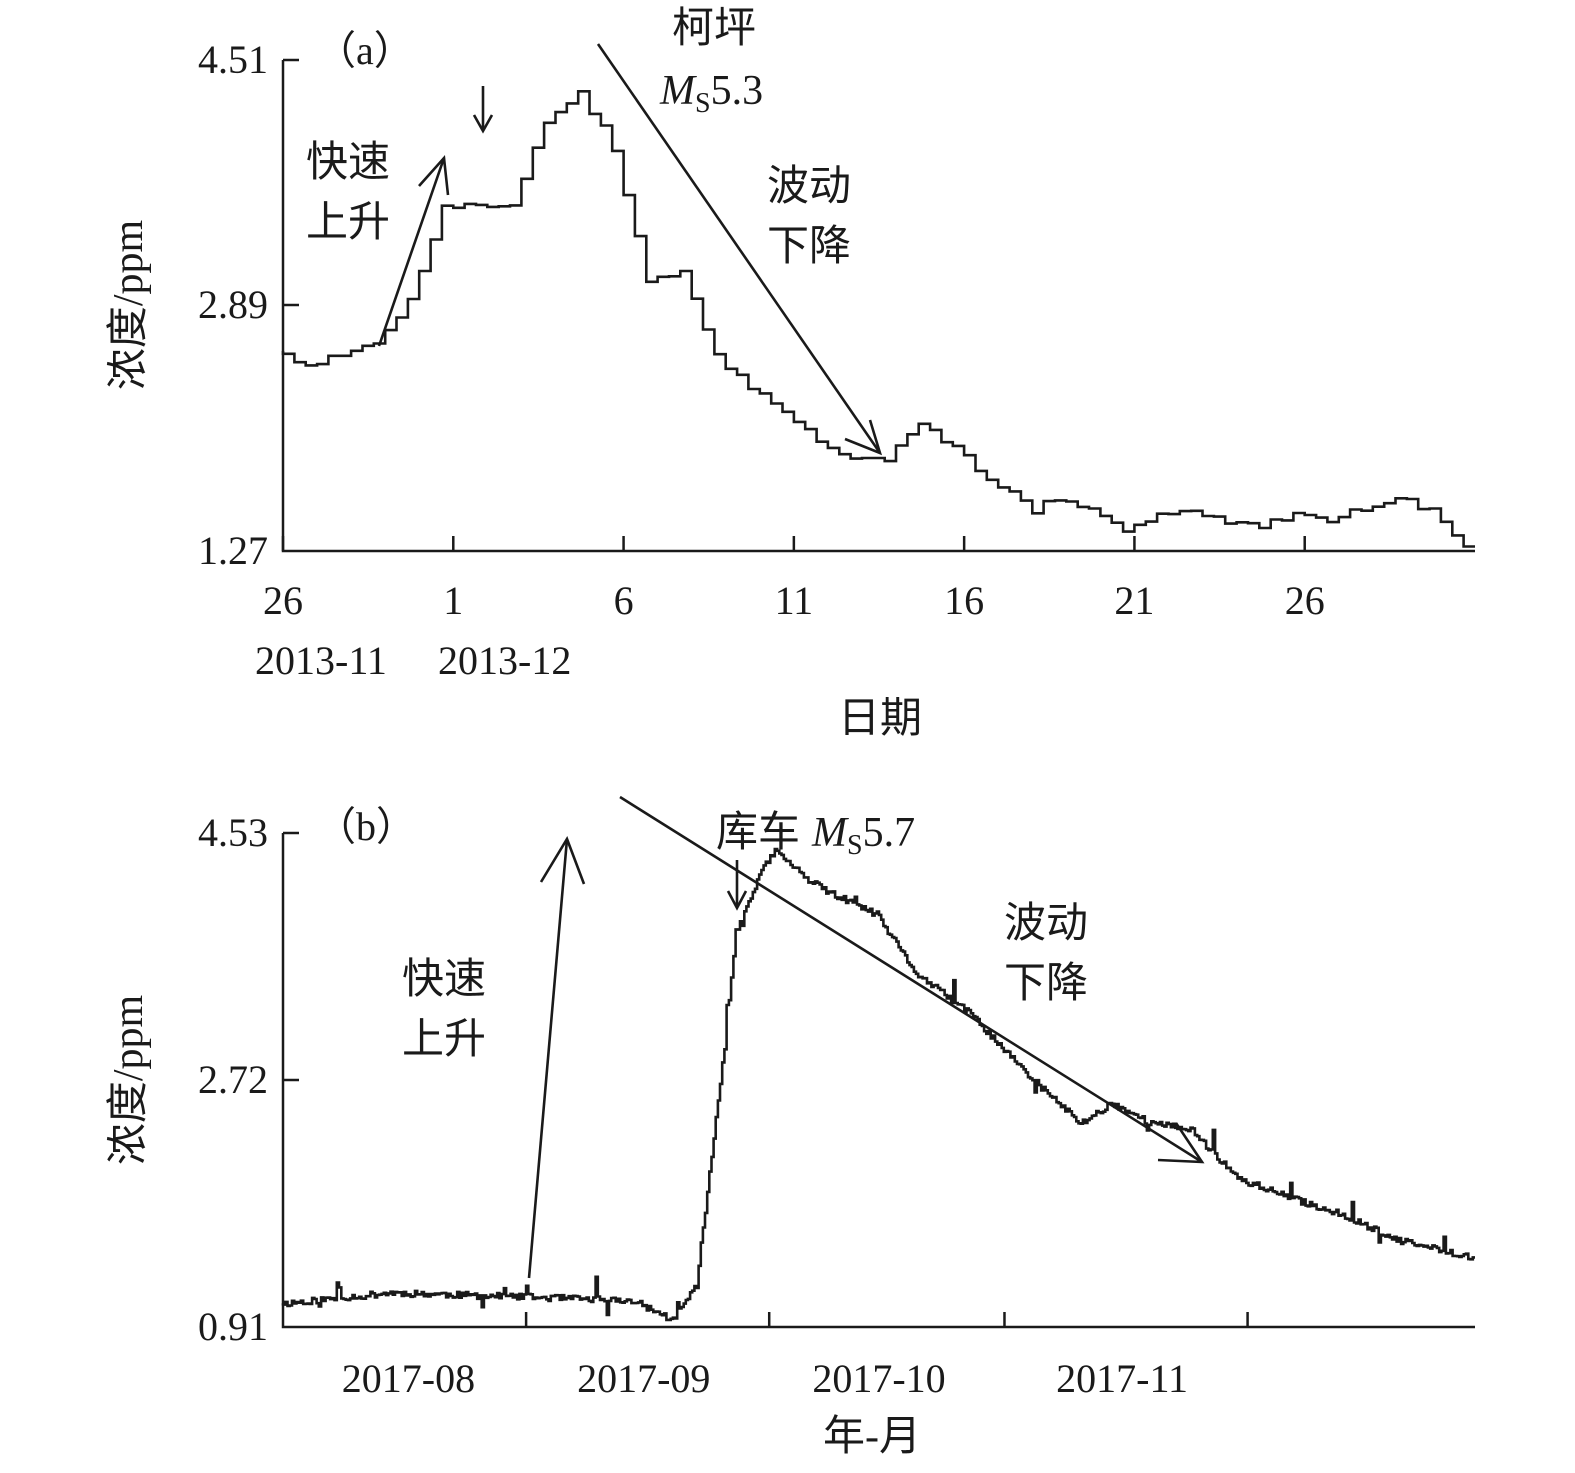 The image size is (1575, 1473). What do you see at coordinates (413, 250) in the screenshot?
I see `panel-a-rise-arrow` at bounding box center [413, 250].